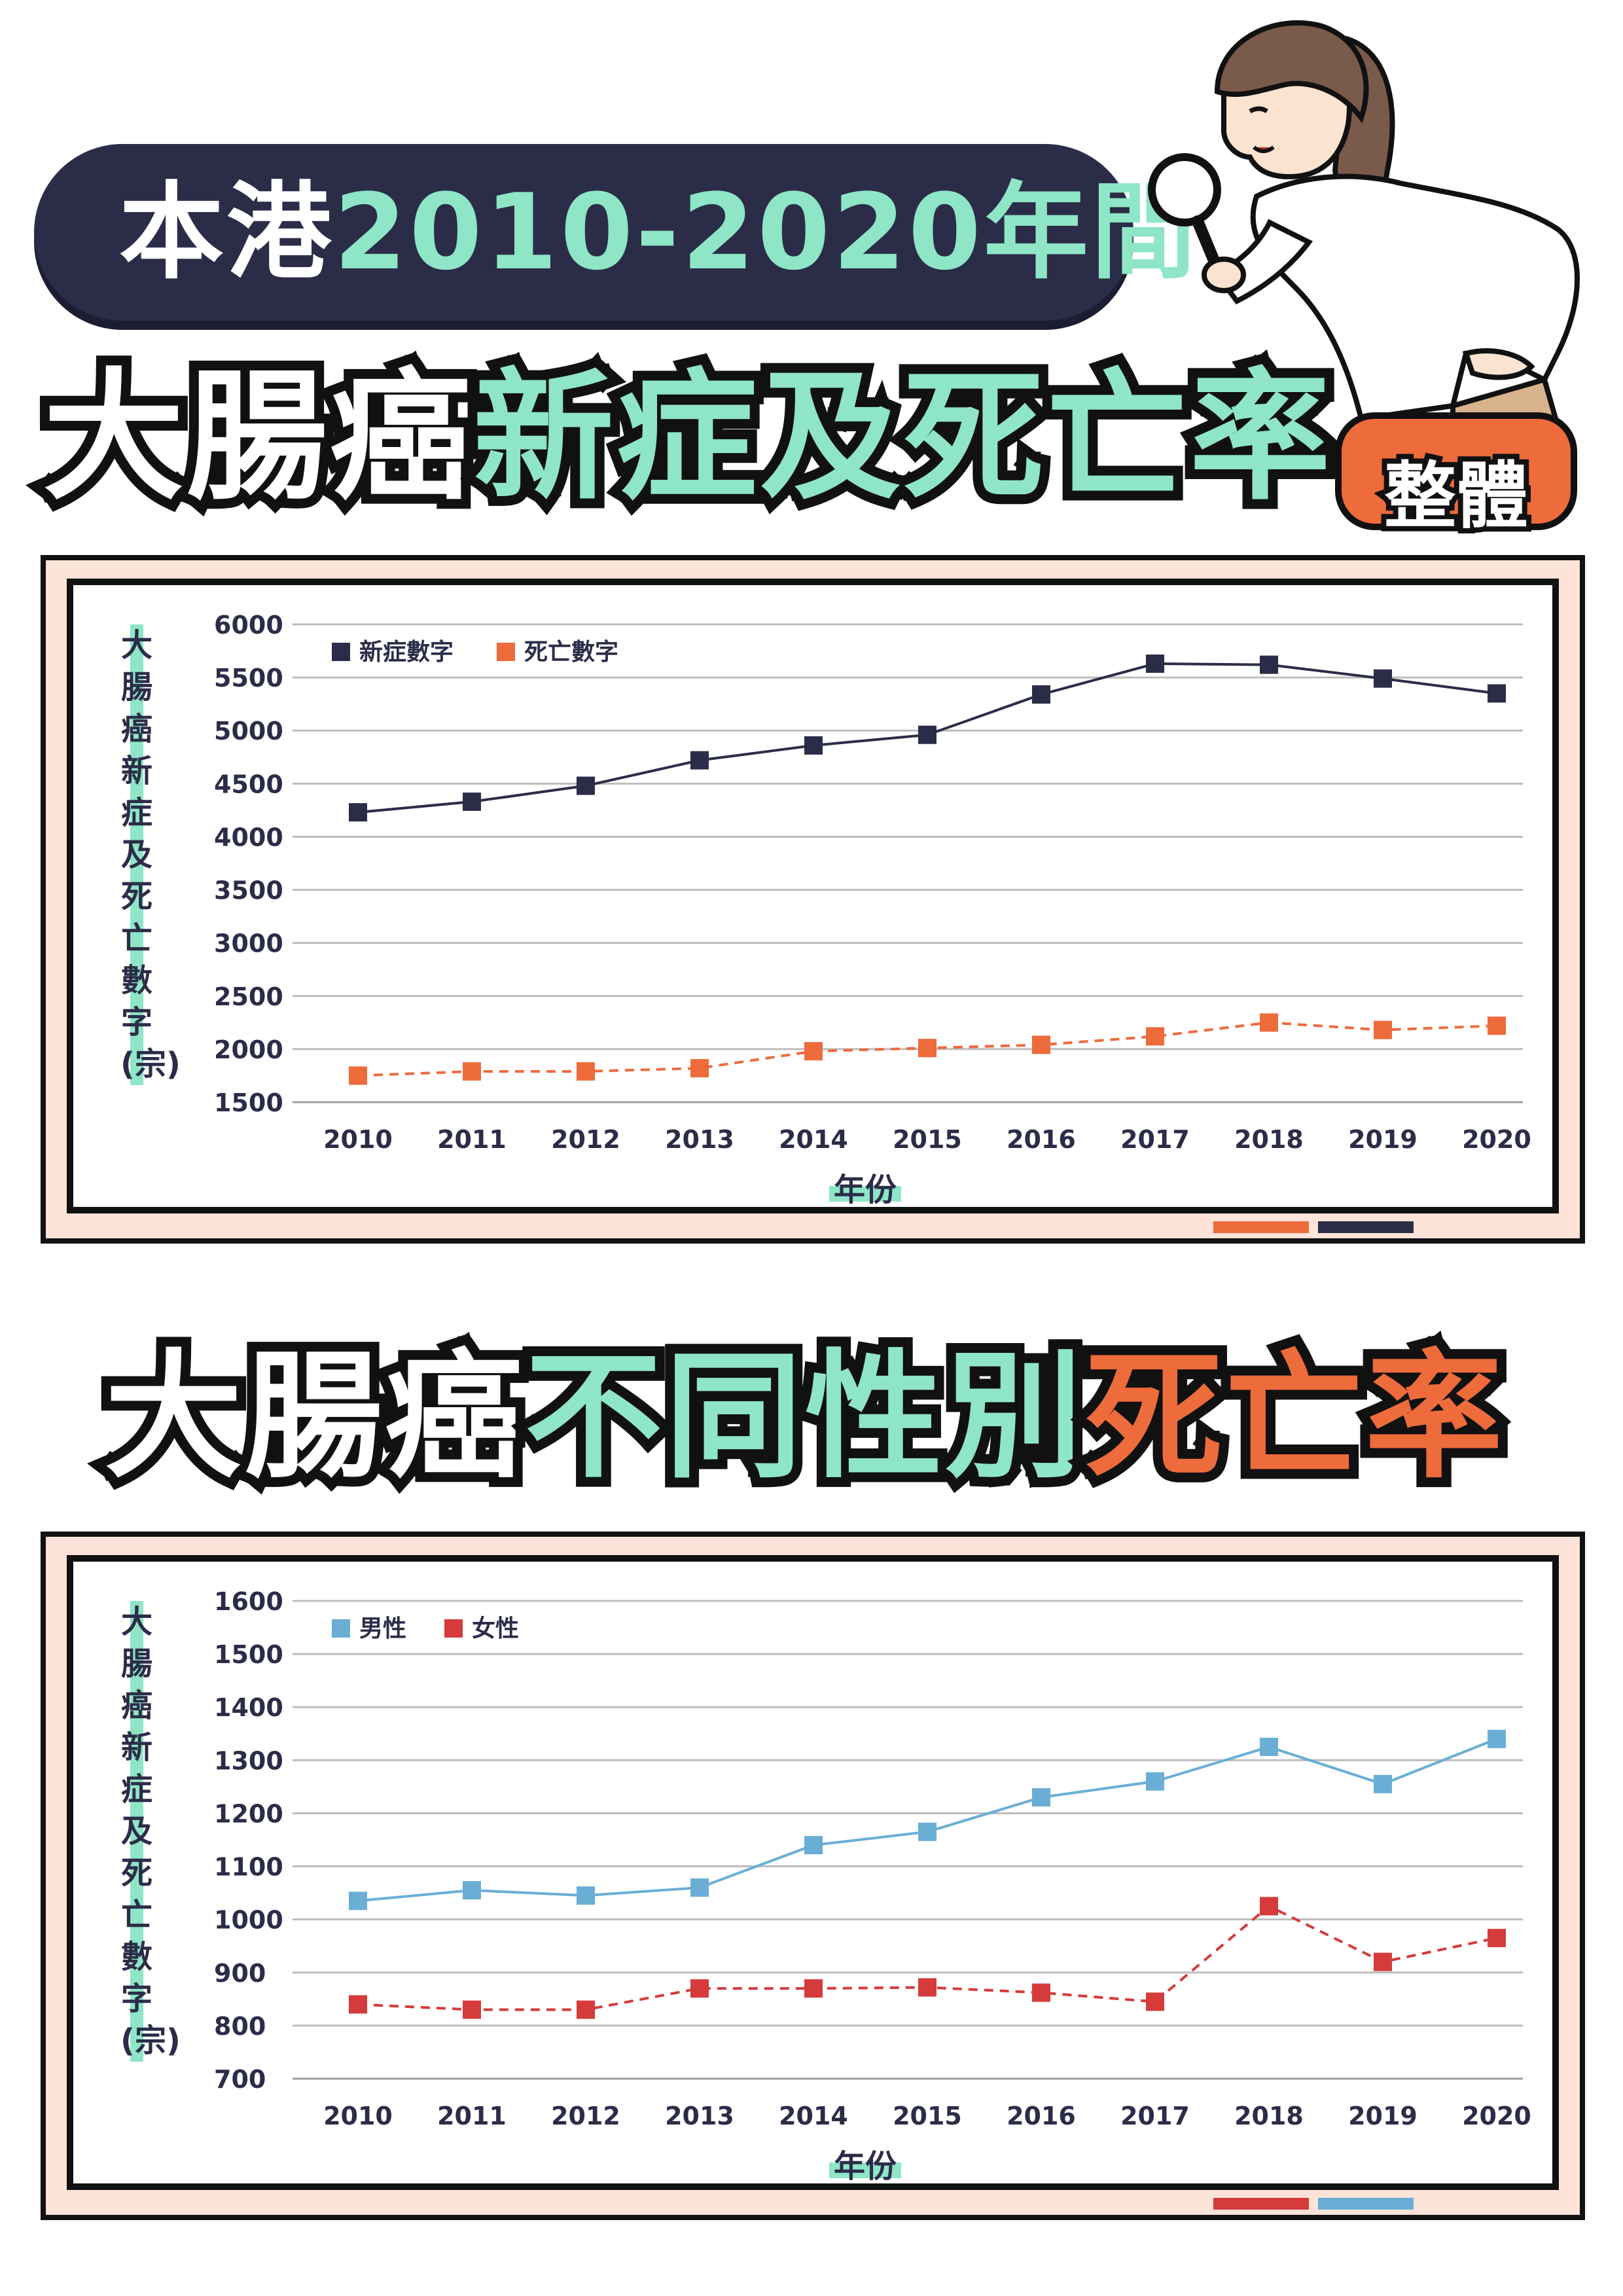 The image size is (1623, 2296). What do you see at coordinates (901, 437) in the screenshot?
I see `section1-title-b: 新症及死亡率` at bounding box center [901, 437].